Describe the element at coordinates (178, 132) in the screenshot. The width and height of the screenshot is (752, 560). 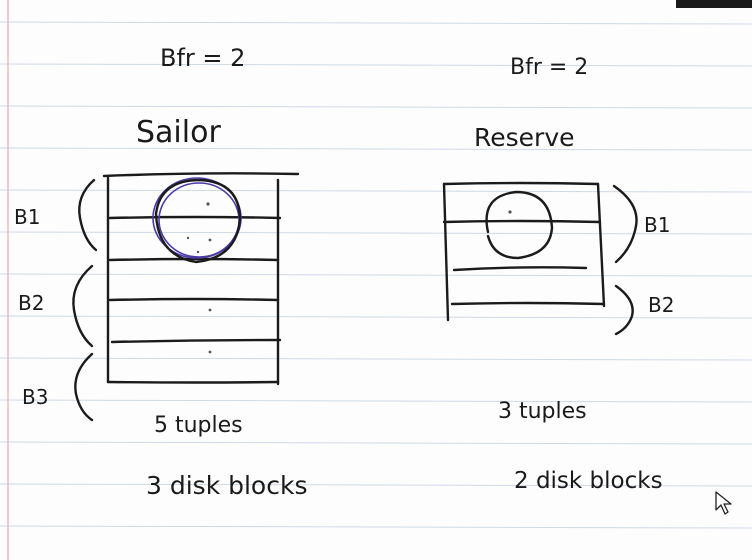
I see `left-table-title: Sailor` at that location.